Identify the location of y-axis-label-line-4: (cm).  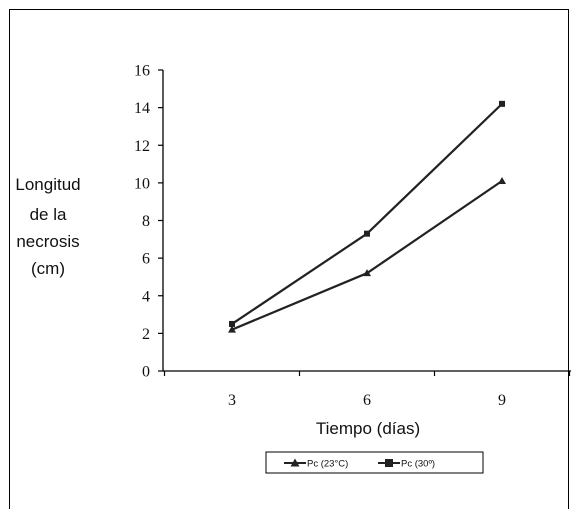
(48, 268).